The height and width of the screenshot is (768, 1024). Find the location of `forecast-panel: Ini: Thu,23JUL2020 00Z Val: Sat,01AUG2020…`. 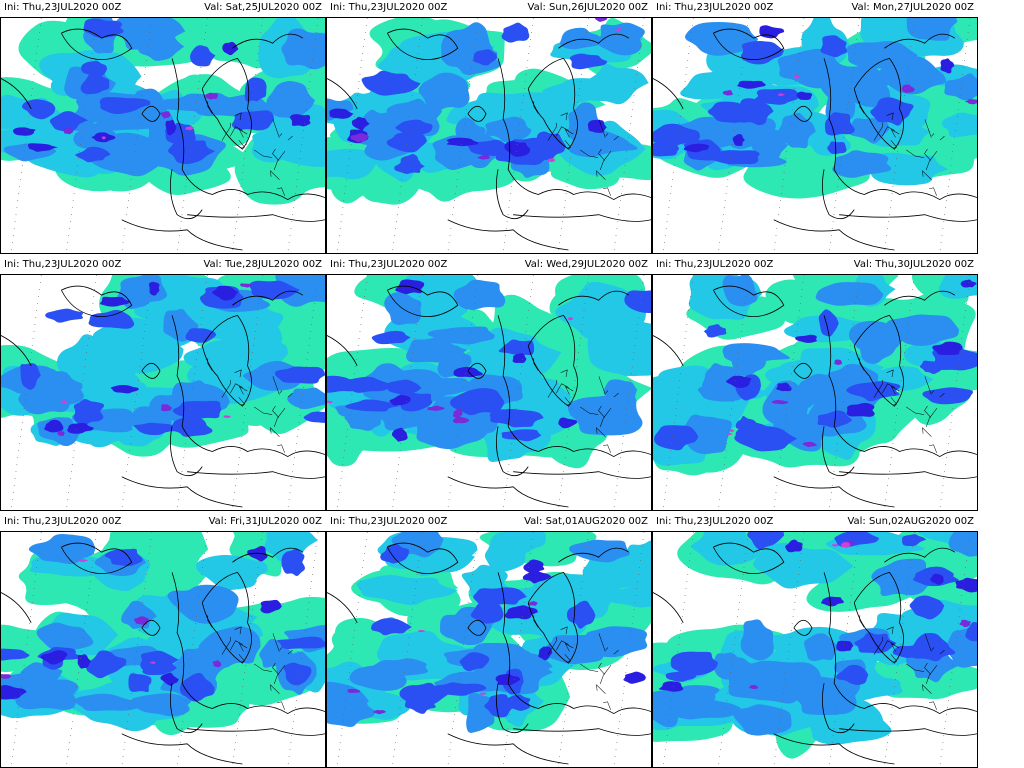

forecast-panel: Ini: Thu,23JUL2020 00Z Val: Sat,01AUG2020… is located at coordinates (489, 641).